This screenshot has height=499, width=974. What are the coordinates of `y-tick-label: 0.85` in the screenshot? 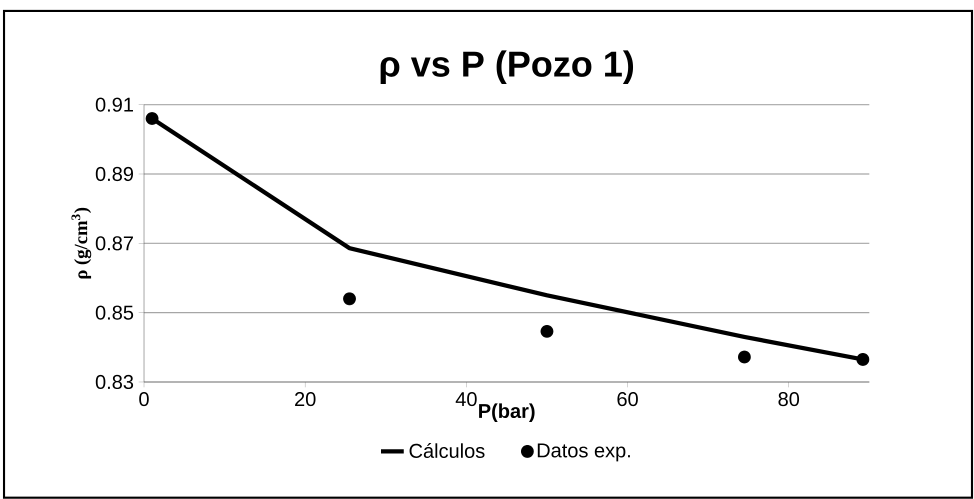 It's located at (115, 313).